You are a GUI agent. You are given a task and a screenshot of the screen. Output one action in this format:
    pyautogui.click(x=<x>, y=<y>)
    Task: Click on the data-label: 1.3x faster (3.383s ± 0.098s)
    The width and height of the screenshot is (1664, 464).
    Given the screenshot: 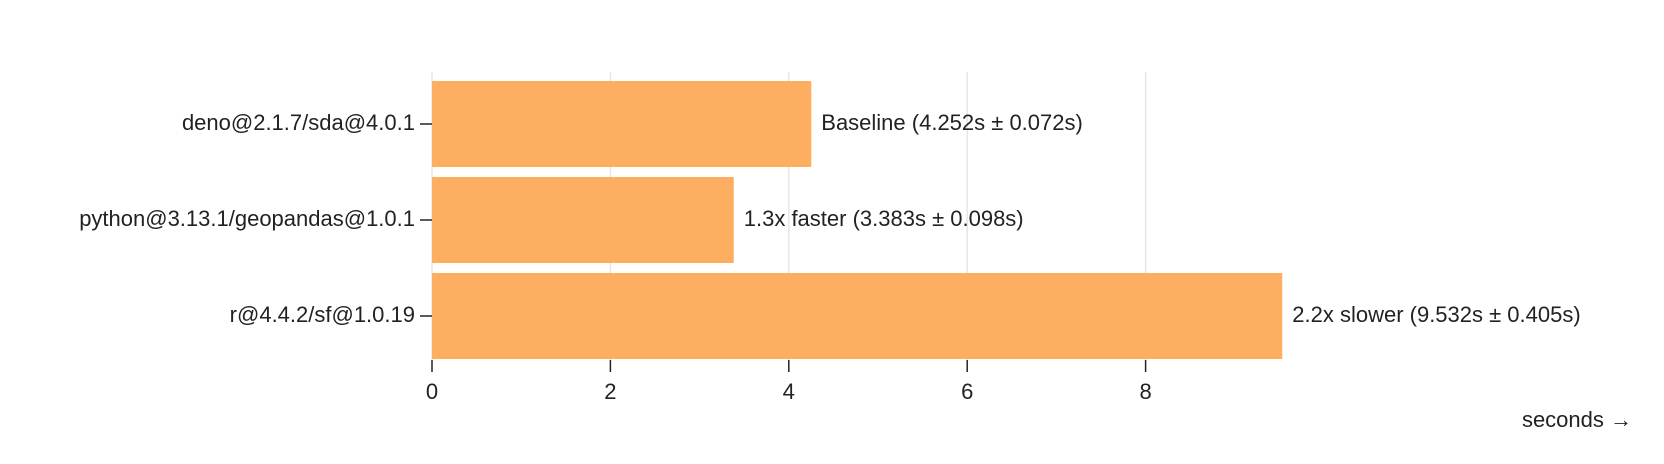 What is the action you would take?
    pyautogui.click(x=884, y=218)
    